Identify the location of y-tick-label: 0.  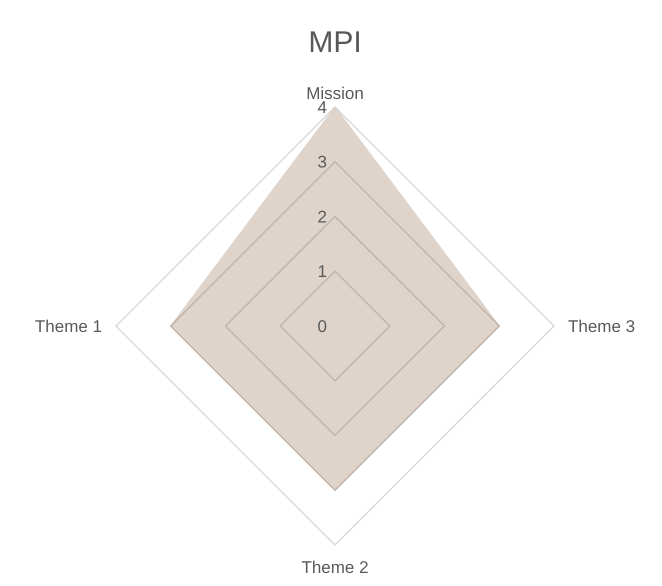
(322, 326).